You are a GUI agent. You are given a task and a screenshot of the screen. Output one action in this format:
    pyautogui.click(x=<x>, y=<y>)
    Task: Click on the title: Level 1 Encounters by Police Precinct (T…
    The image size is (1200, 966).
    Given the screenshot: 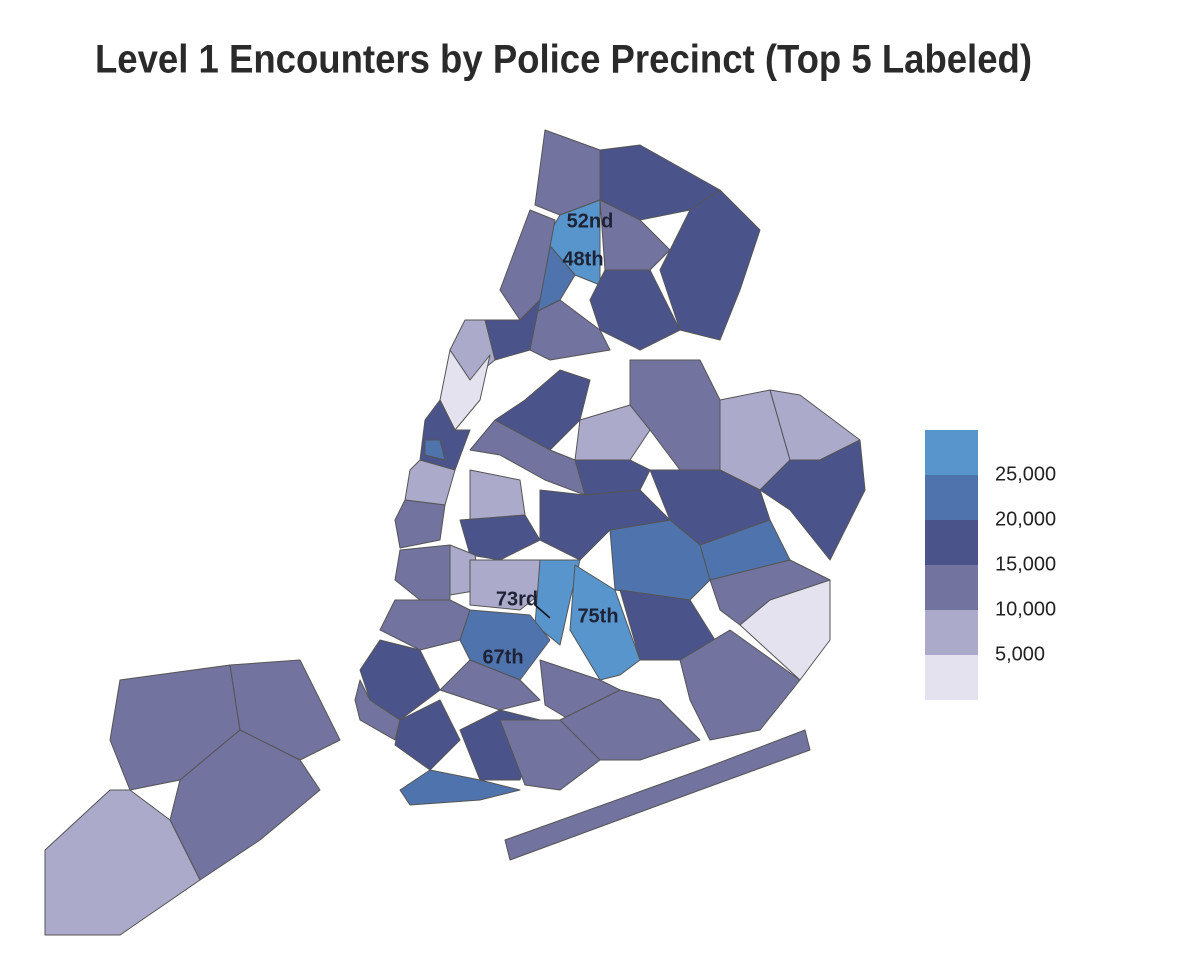 What is the action you would take?
    pyautogui.click(x=563, y=60)
    